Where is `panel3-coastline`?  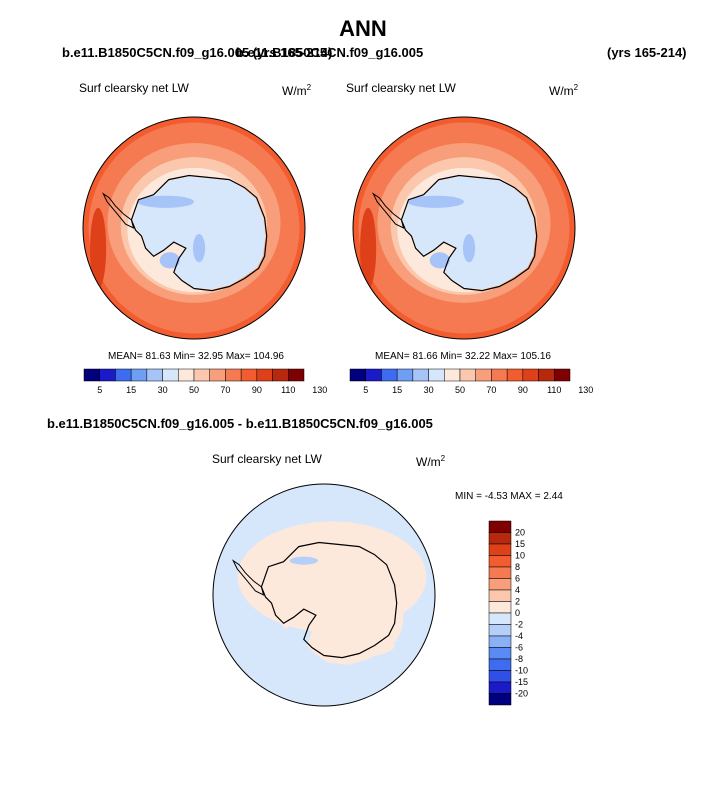
panel3-coastline is located at coordinates (329, 600).